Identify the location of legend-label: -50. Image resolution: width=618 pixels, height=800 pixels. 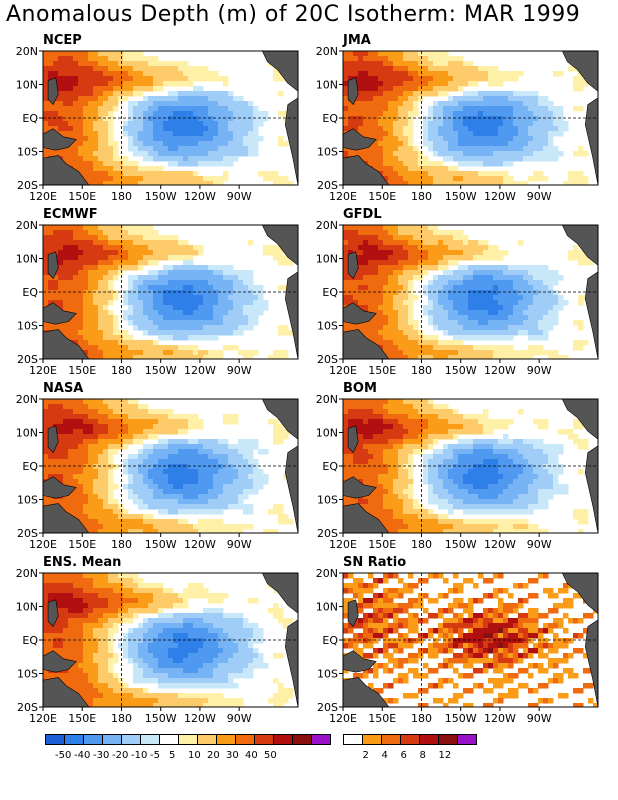
(63, 755).